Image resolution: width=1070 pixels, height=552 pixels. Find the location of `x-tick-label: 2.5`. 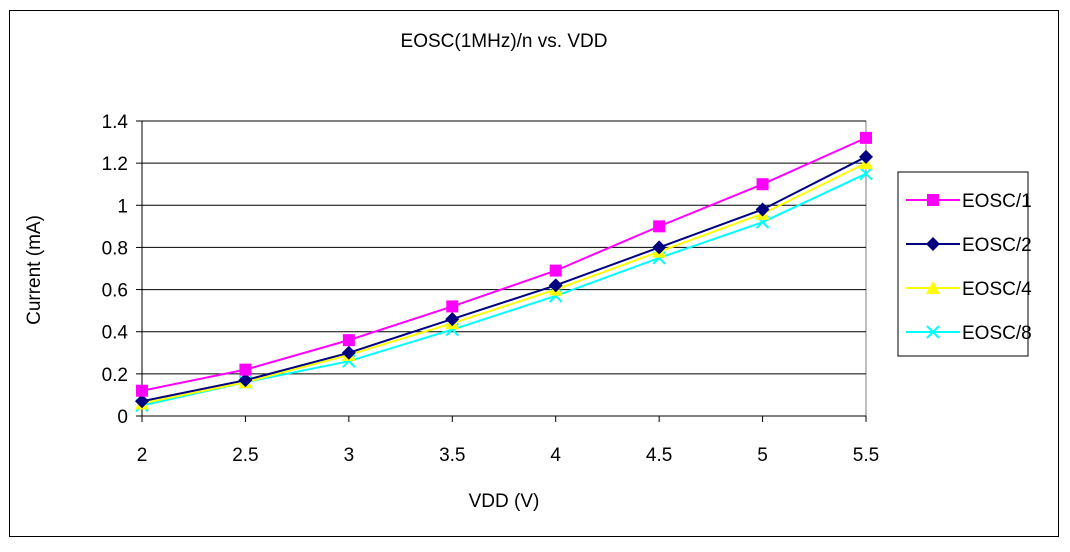

x-tick-label: 2.5 is located at coordinates (245, 455).